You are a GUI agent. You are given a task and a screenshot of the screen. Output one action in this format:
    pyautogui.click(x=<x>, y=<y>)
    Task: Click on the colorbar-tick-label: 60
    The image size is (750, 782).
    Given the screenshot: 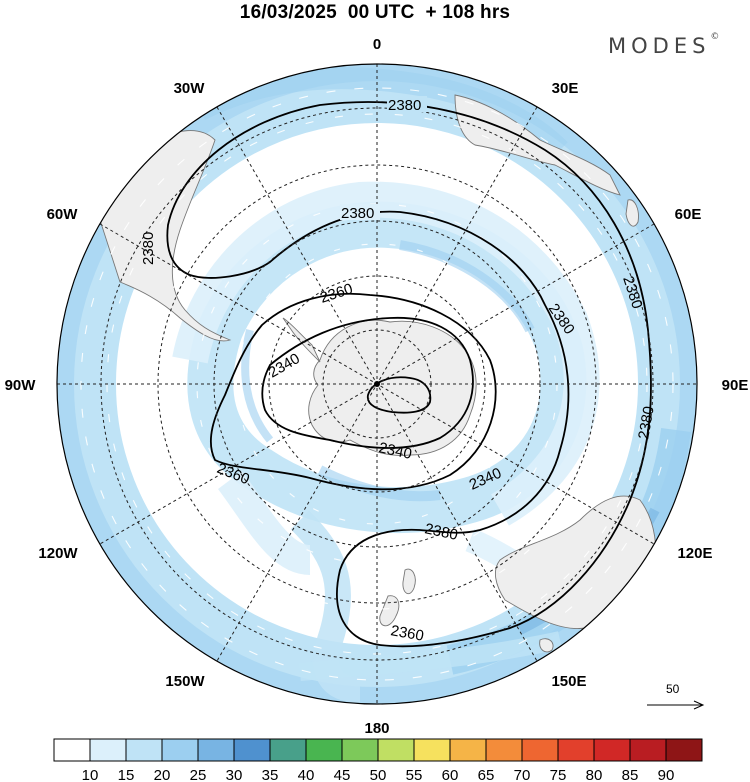 What is the action you would take?
    pyautogui.click(x=450, y=774)
    